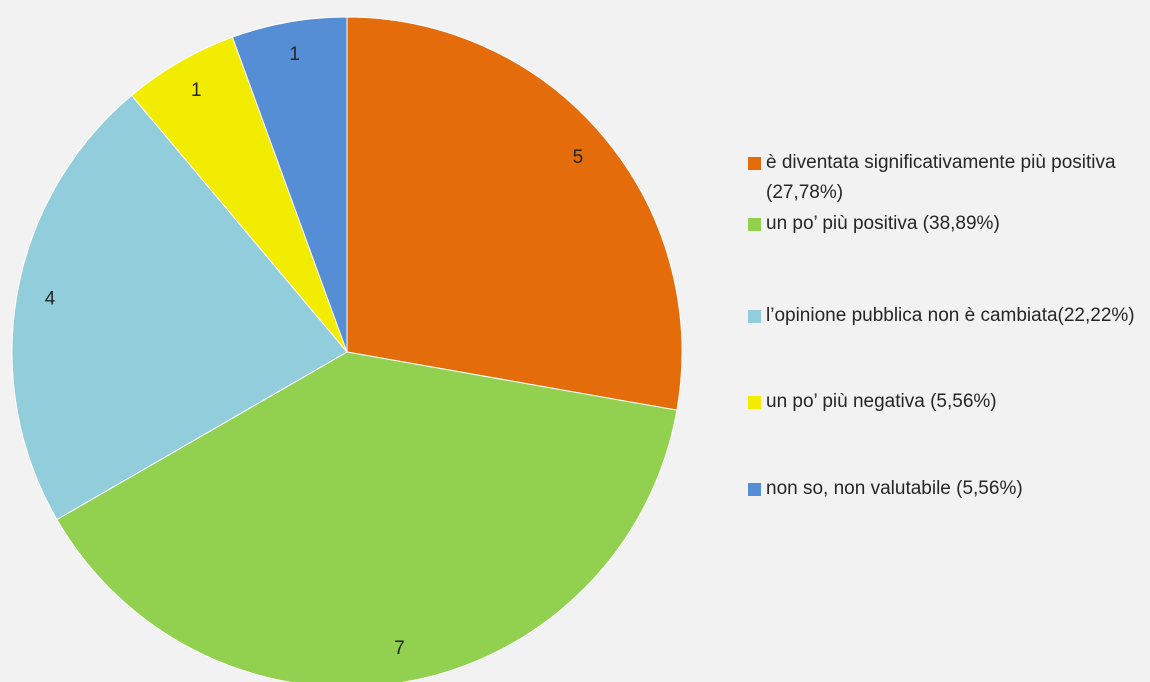 Image resolution: width=1150 pixels, height=682 pixels. What do you see at coordinates (50, 299) in the screenshot?
I see `data-label: 4` at bounding box center [50, 299].